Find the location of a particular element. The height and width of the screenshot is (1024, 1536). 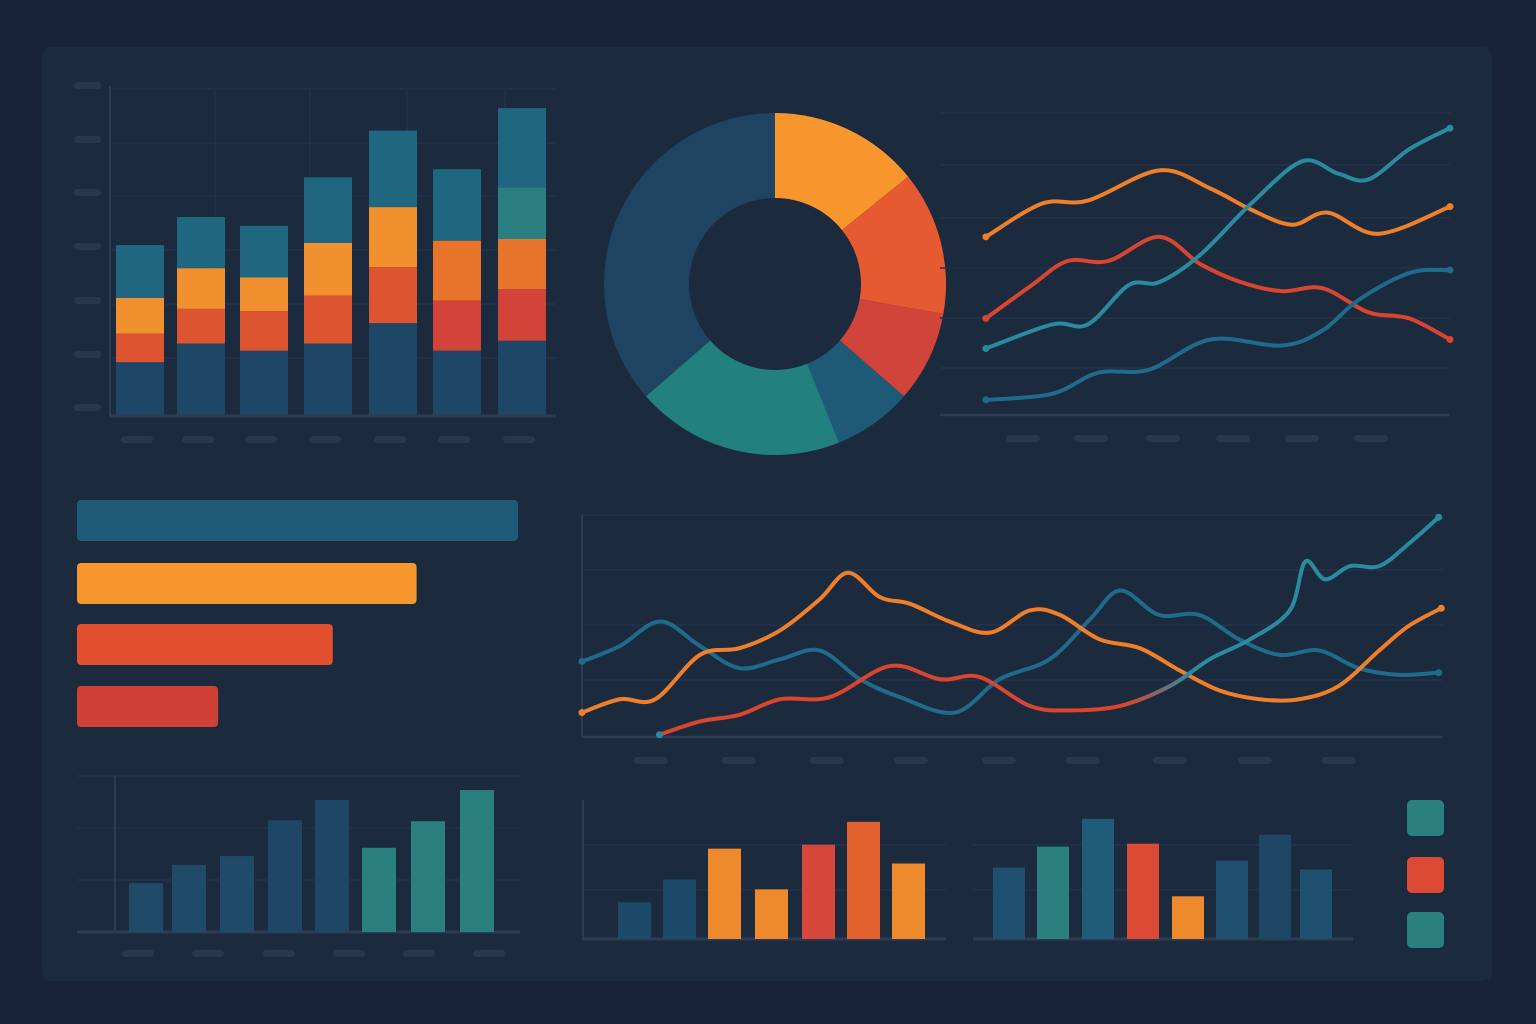

horizontal-bar-chart is located at coordinates (297, 613).